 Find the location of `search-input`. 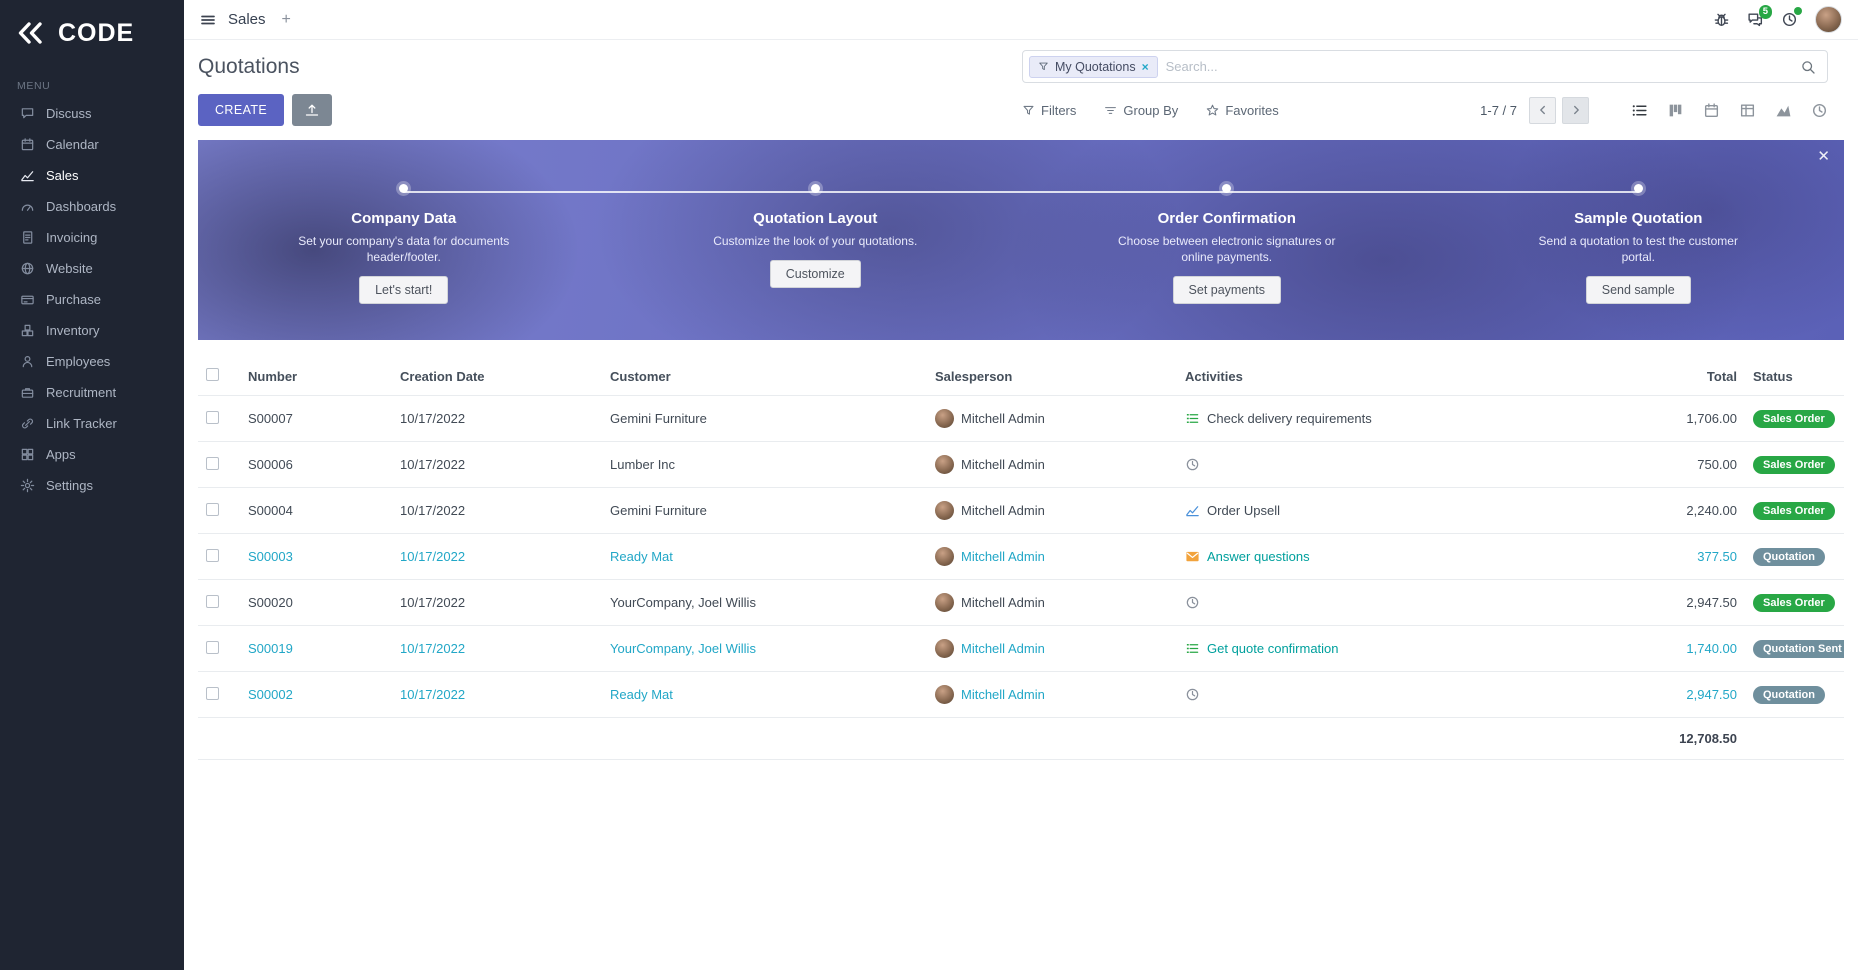

search-input is located at coordinates (1478, 66).